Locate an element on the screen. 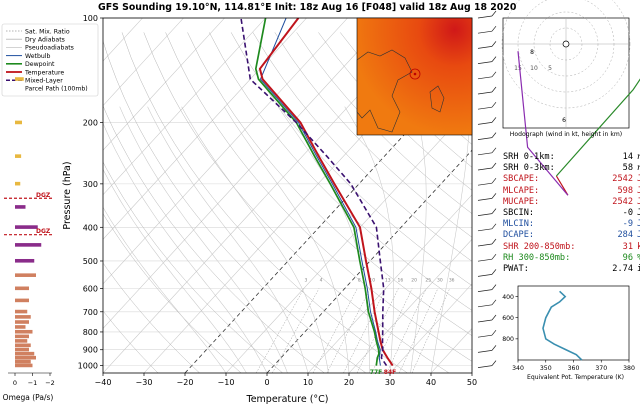 This screenshot has height=407, width=640. index-row: MLCAPE: 598 J/kg is located at coordinates (571, 191).